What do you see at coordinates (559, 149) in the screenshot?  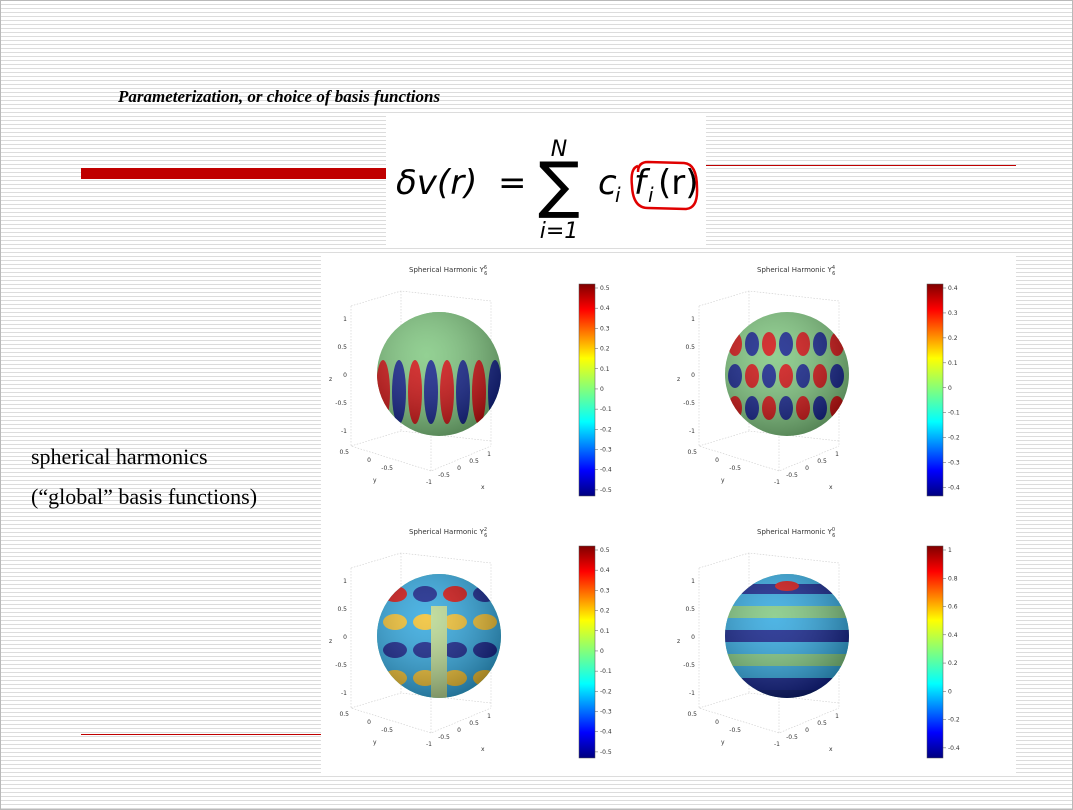 I see `formula-upper: N` at bounding box center [559, 149].